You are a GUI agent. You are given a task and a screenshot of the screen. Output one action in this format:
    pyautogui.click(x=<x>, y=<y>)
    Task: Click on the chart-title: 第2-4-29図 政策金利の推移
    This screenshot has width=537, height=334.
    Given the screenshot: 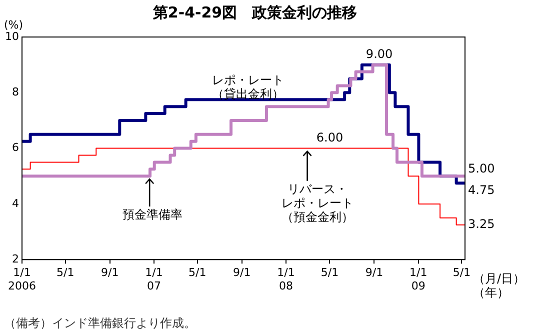 What is the action you would take?
    pyautogui.click(x=255, y=12)
    